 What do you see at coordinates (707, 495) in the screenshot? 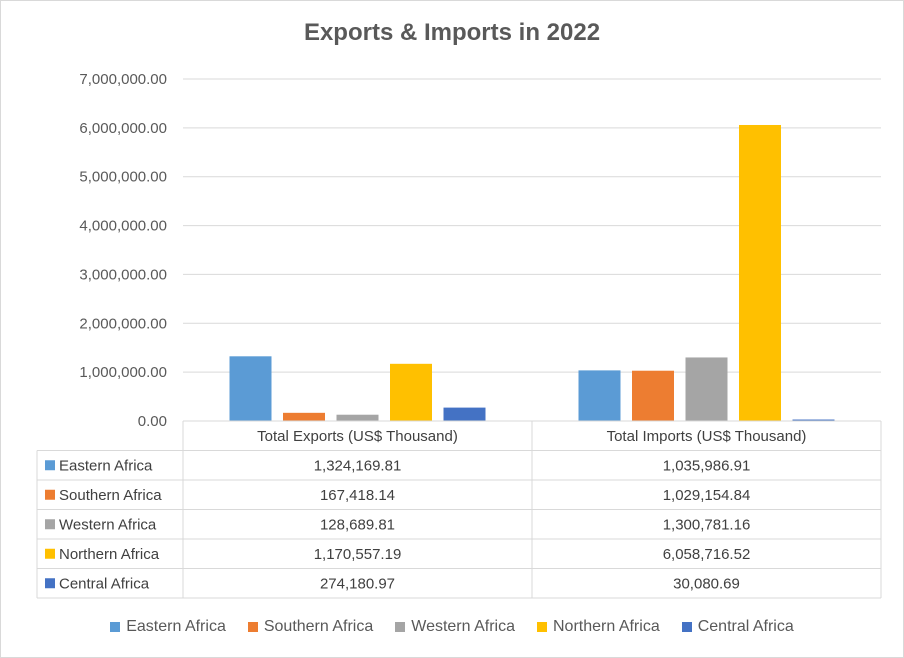
I see `data-label: 1,029,154.84` at bounding box center [707, 495].